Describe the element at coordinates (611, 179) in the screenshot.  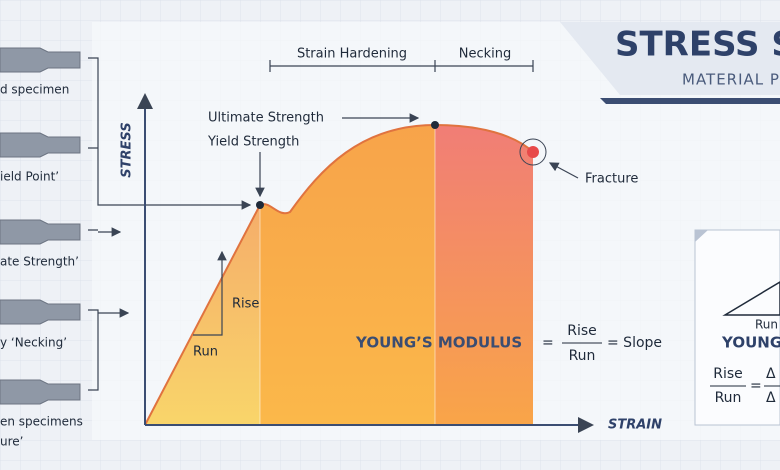
I see `annotation: Fracture` at that location.